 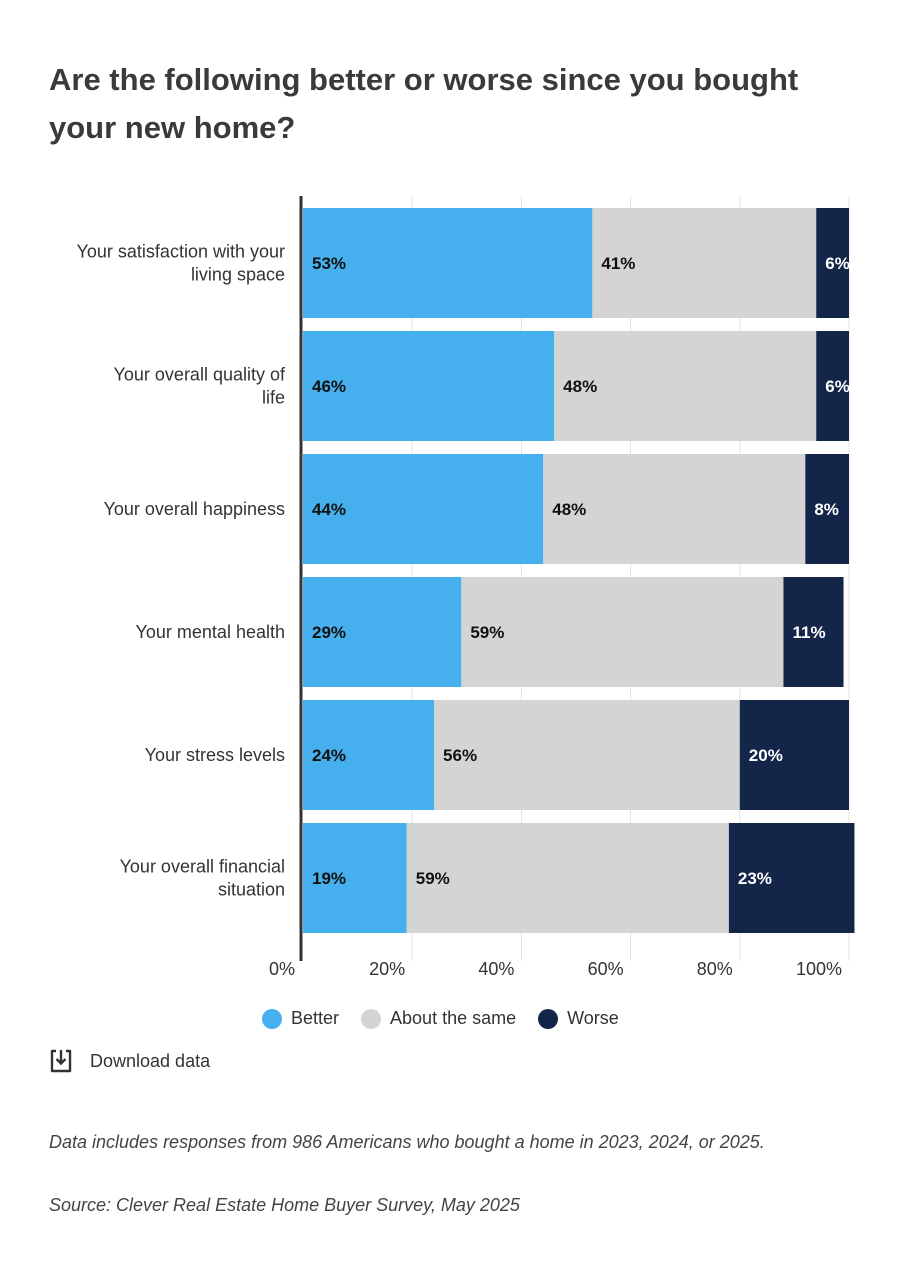 What do you see at coordinates (61, 1061) in the screenshot?
I see `download-icon` at bounding box center [61, 1061].